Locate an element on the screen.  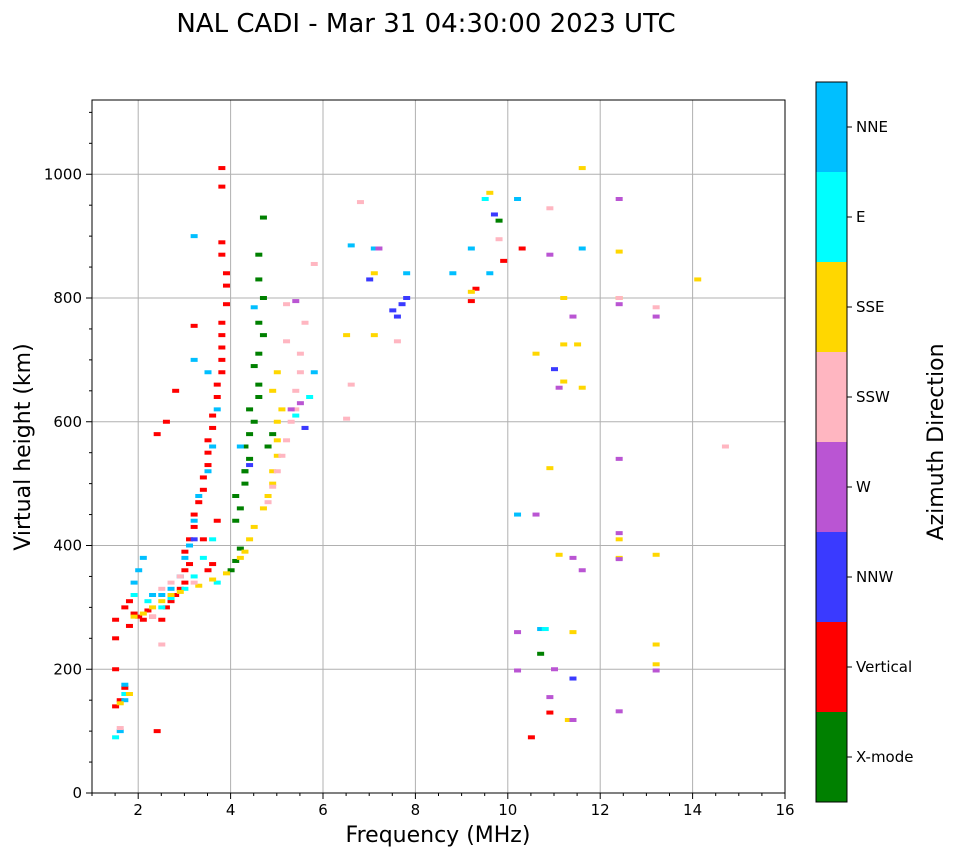
y-tick-label: 1000 is located at coordinates (63, 174).